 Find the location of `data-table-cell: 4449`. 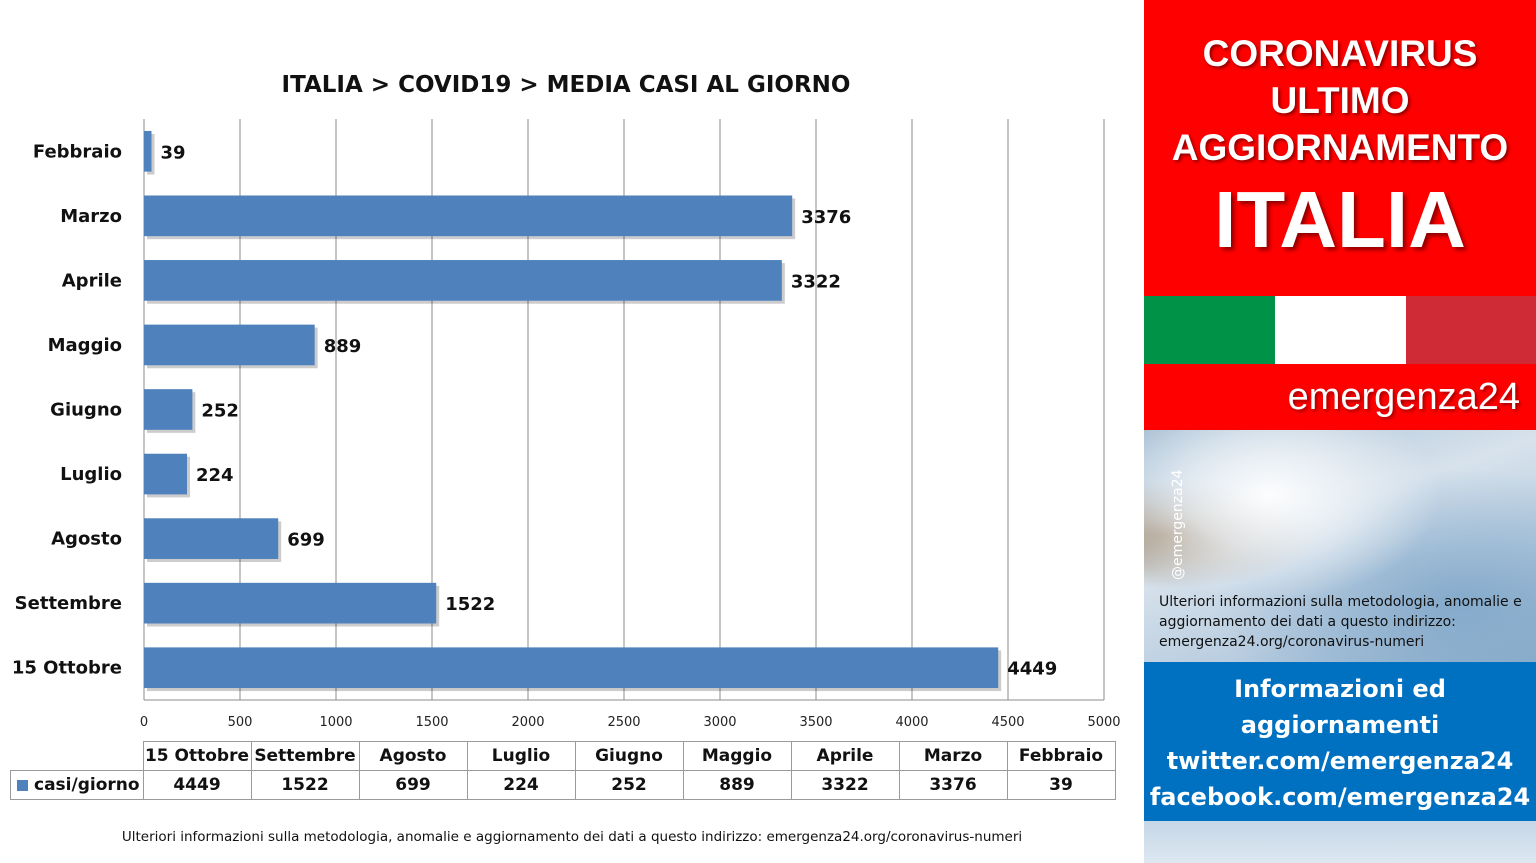

data-table-cell: 4449 is located at coordinates (197, 785).